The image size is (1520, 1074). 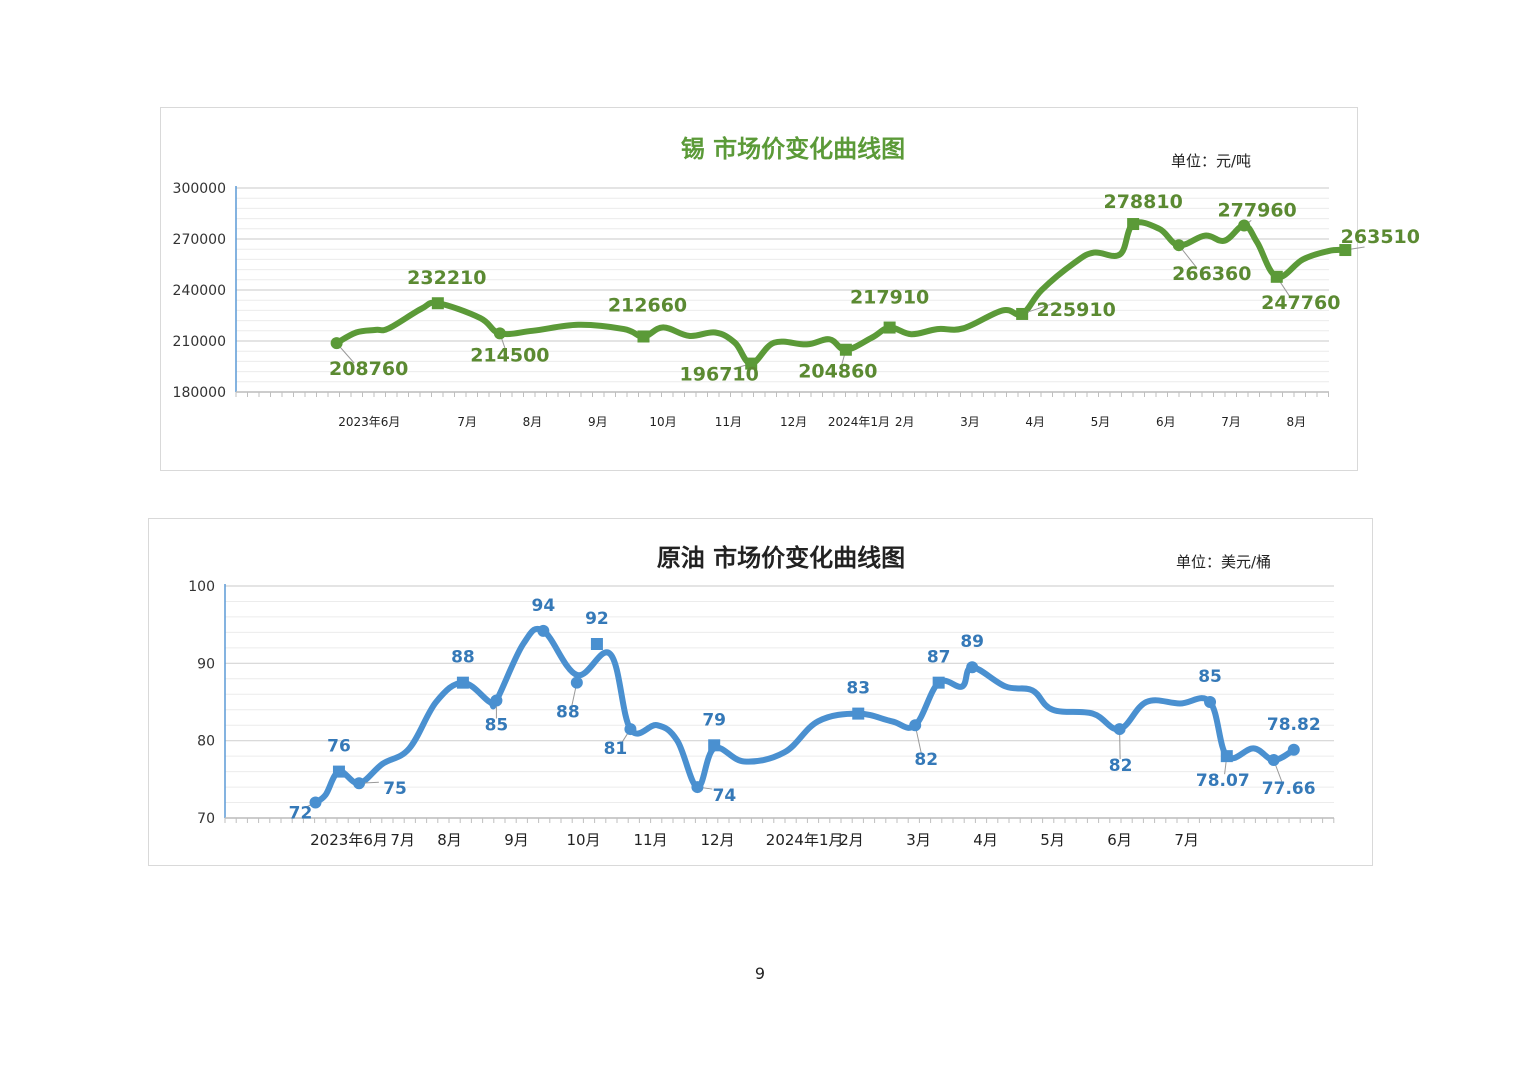 What do you see at coordinates (1223, 781) in the screenshot?
I see `data-label: 78.07` at bounding box center [1223, 781].